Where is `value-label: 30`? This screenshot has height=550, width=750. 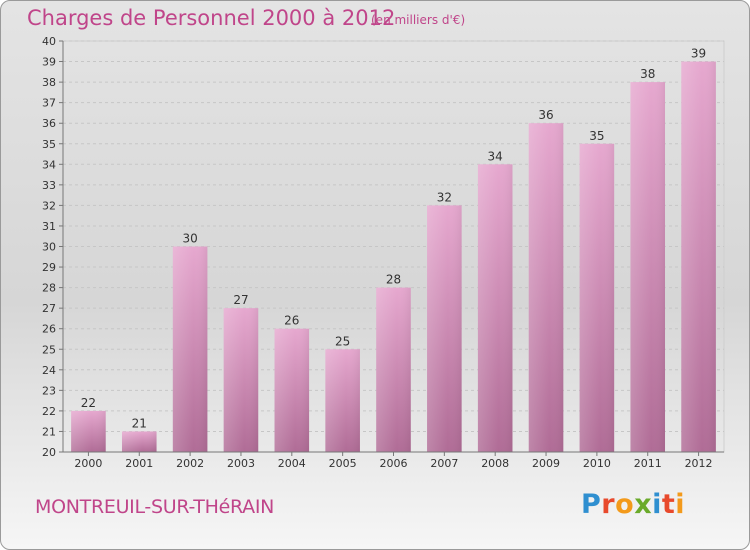
value-label: 30 is located at coordinates (189, 239).